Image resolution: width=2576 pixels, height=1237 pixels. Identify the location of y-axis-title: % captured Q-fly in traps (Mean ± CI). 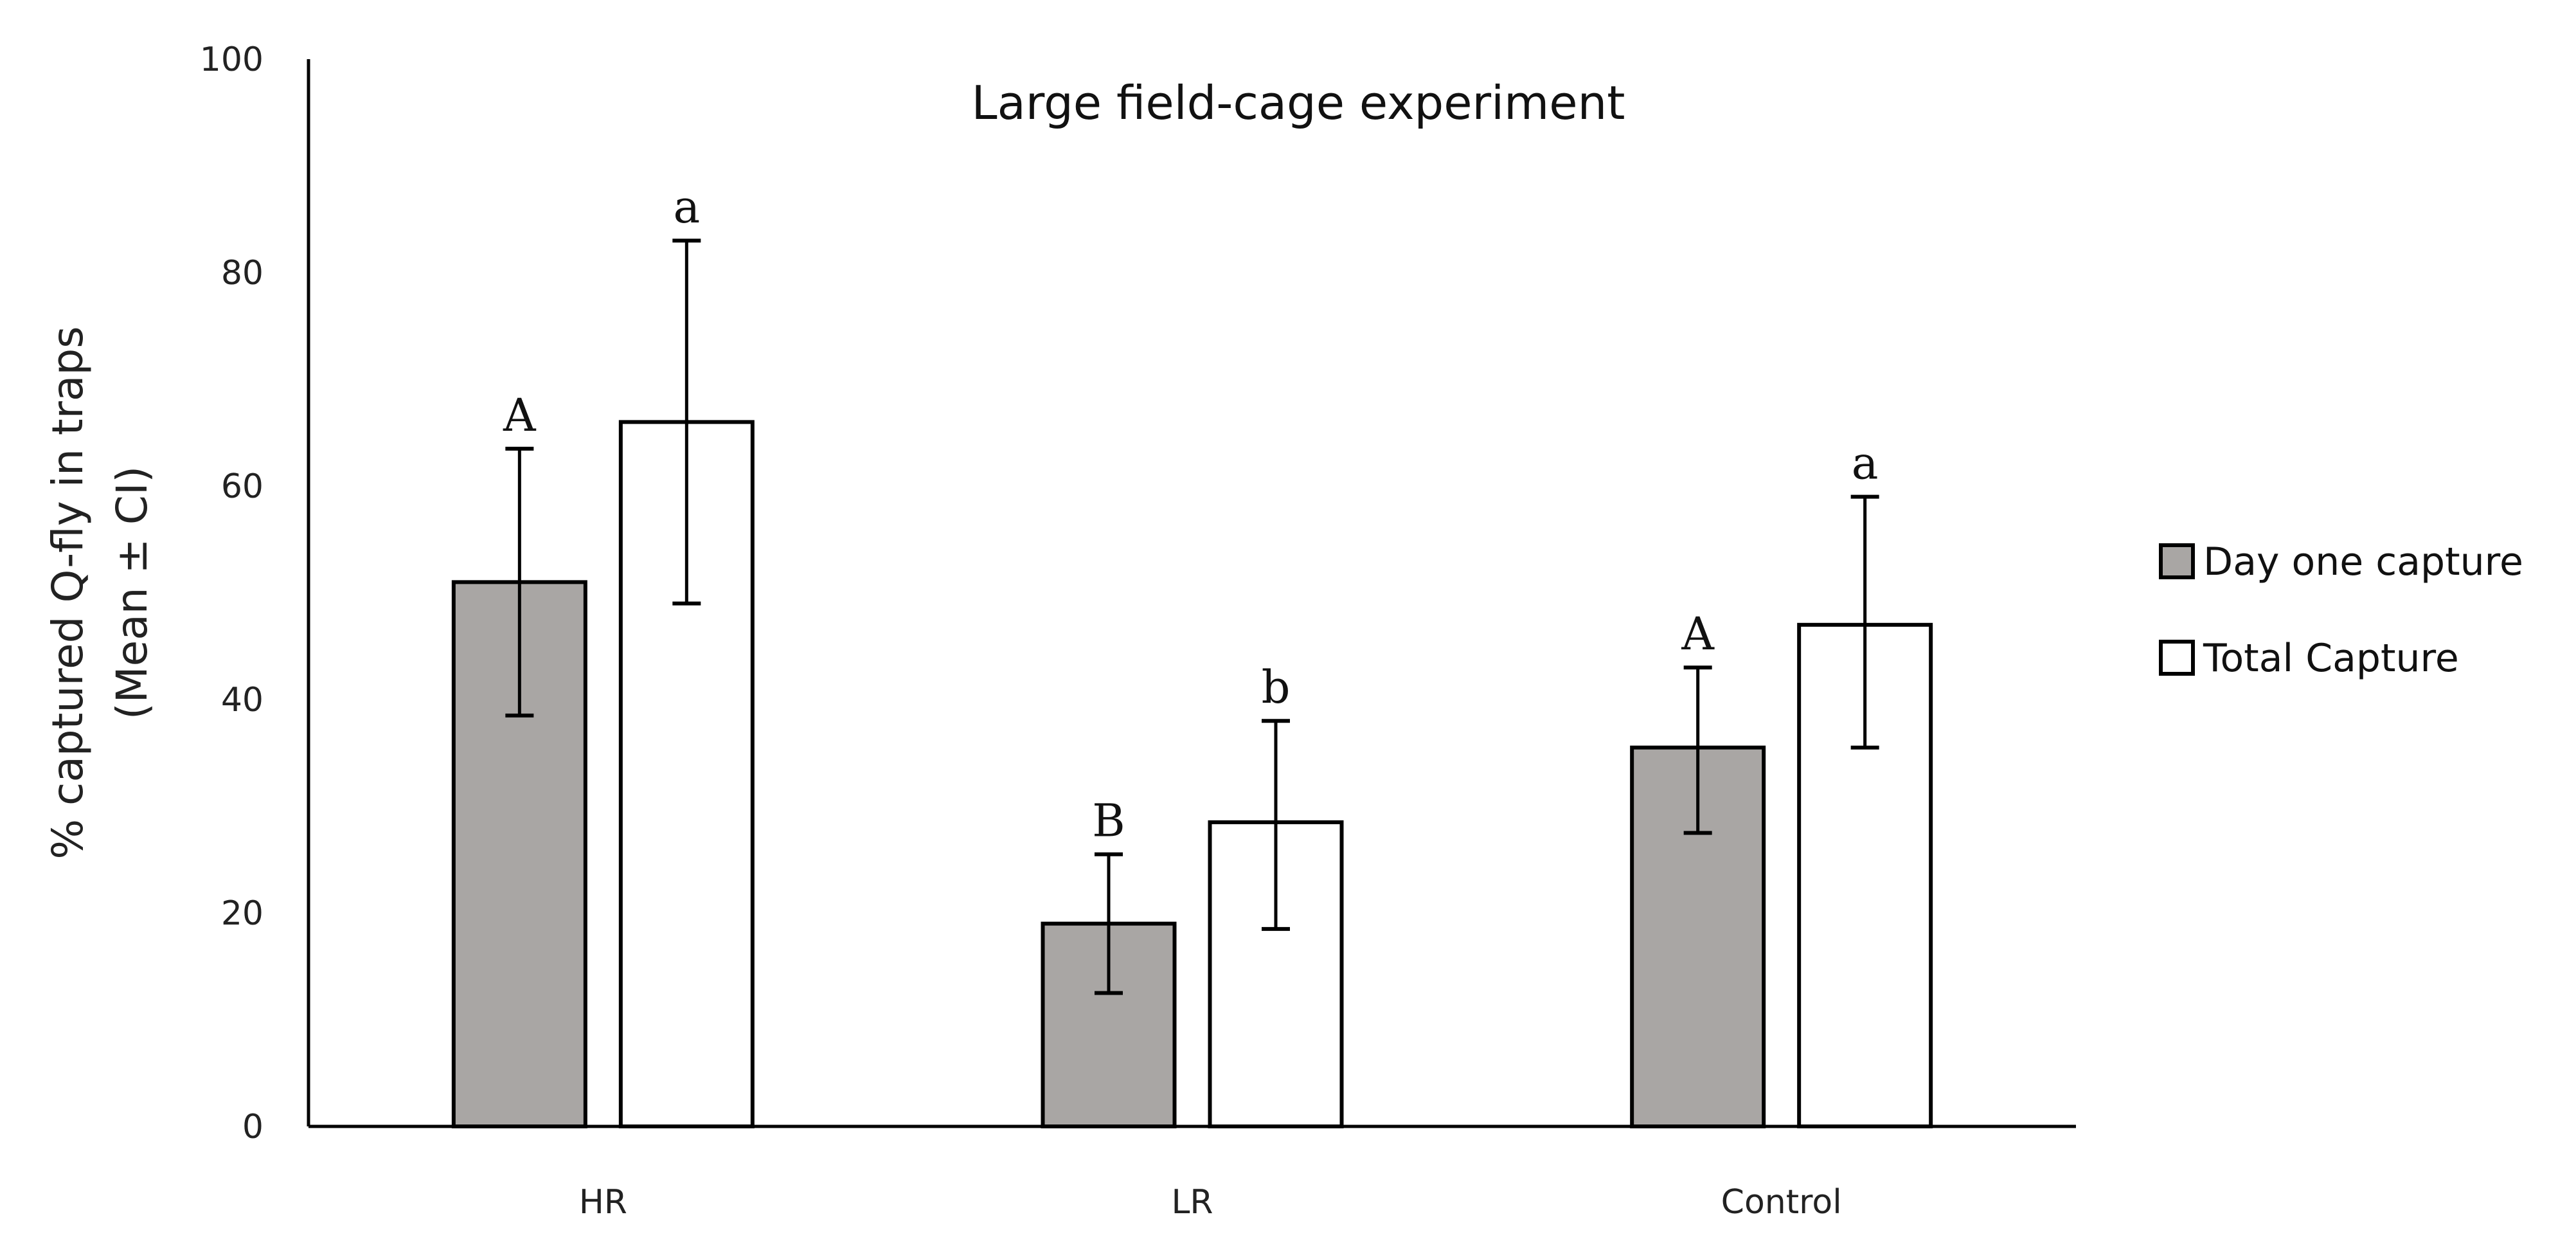
(100, 592).